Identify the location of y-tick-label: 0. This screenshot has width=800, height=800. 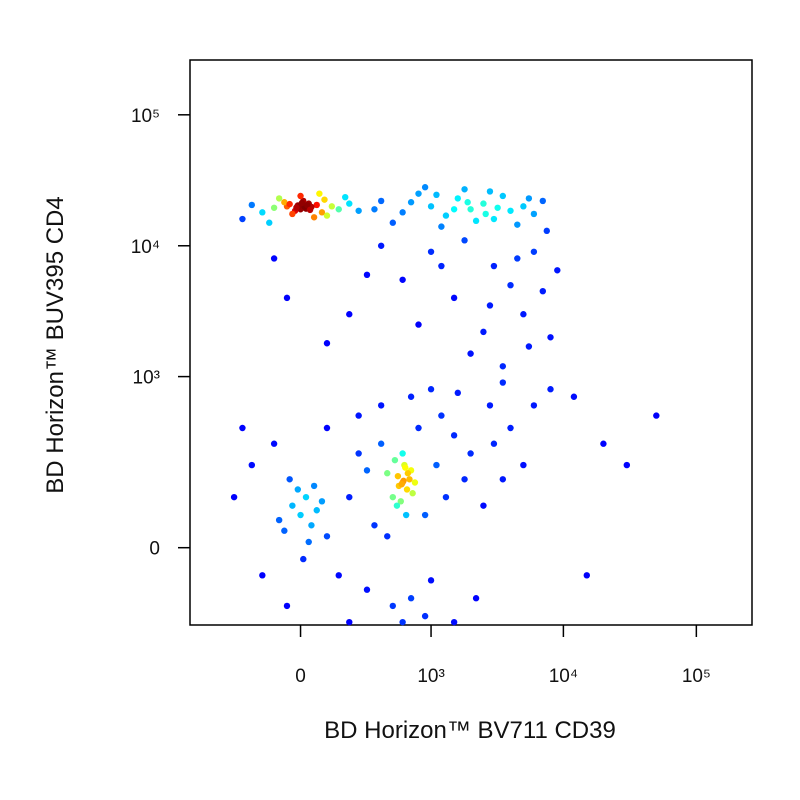
(154, 549).